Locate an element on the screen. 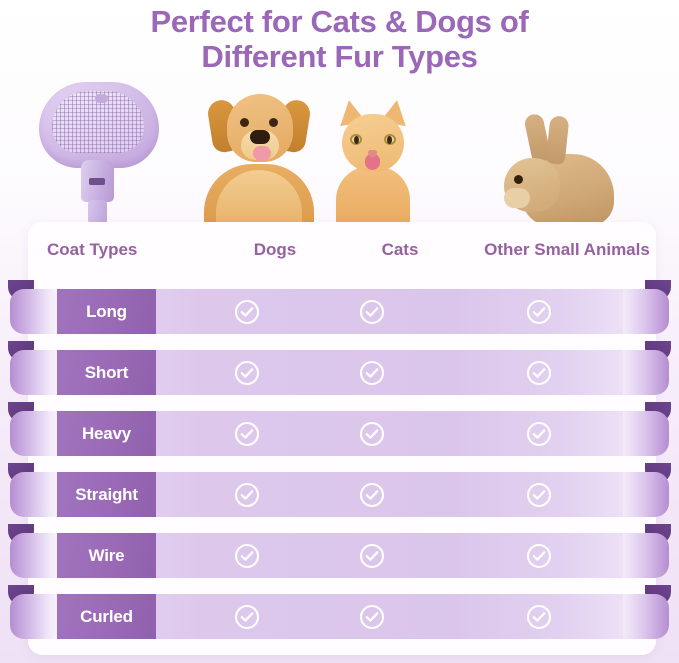 The width and height of the screenshot is (679, 663). coat-type-label: Wire is located at coordinates (106, 555).